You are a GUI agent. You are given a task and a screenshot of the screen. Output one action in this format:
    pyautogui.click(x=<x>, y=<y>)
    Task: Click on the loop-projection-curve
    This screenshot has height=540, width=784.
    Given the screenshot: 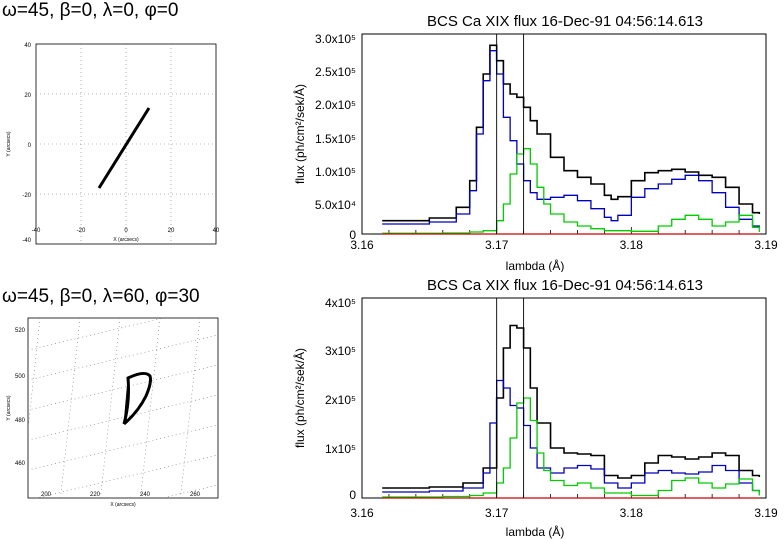 What is the action you would take?
    pyautogui.click(x=137, y=398)
    